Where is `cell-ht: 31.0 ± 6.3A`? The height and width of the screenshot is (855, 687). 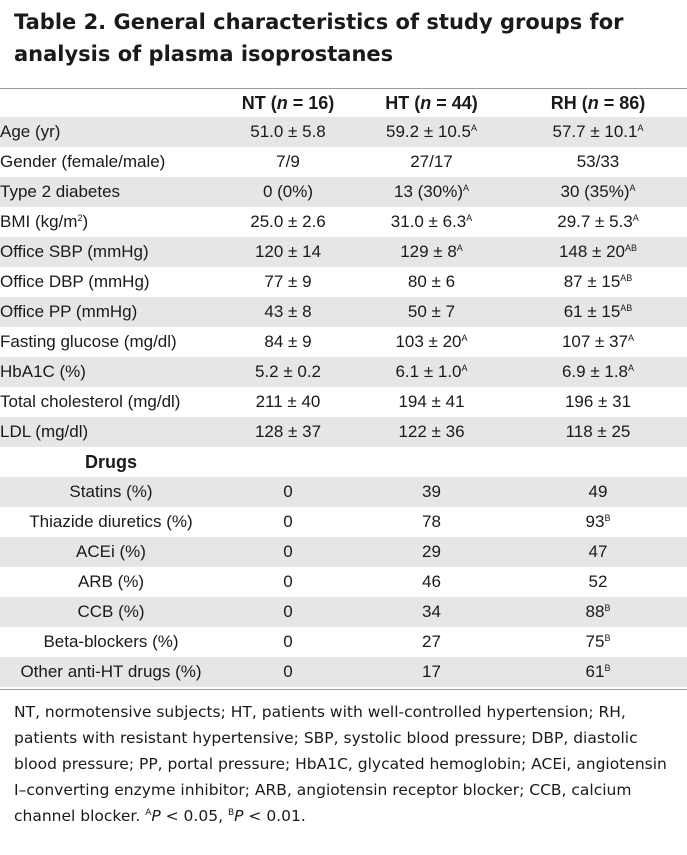 cell-ht: 31.0 ± 6.3A is located at coordinates (431, 221).